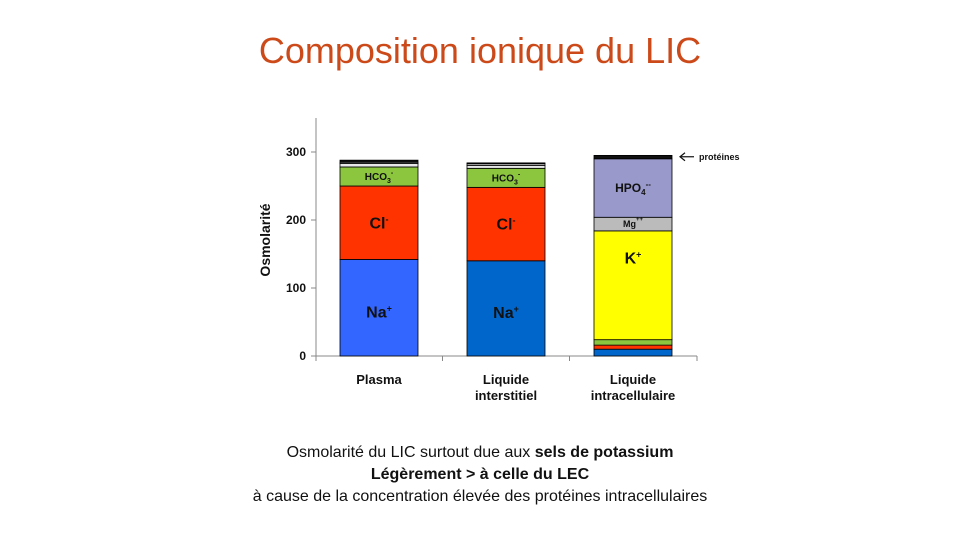 The height and width of the screenshot is (540, 960). I want to click on annotation-label: protéines, so click(719, 157).